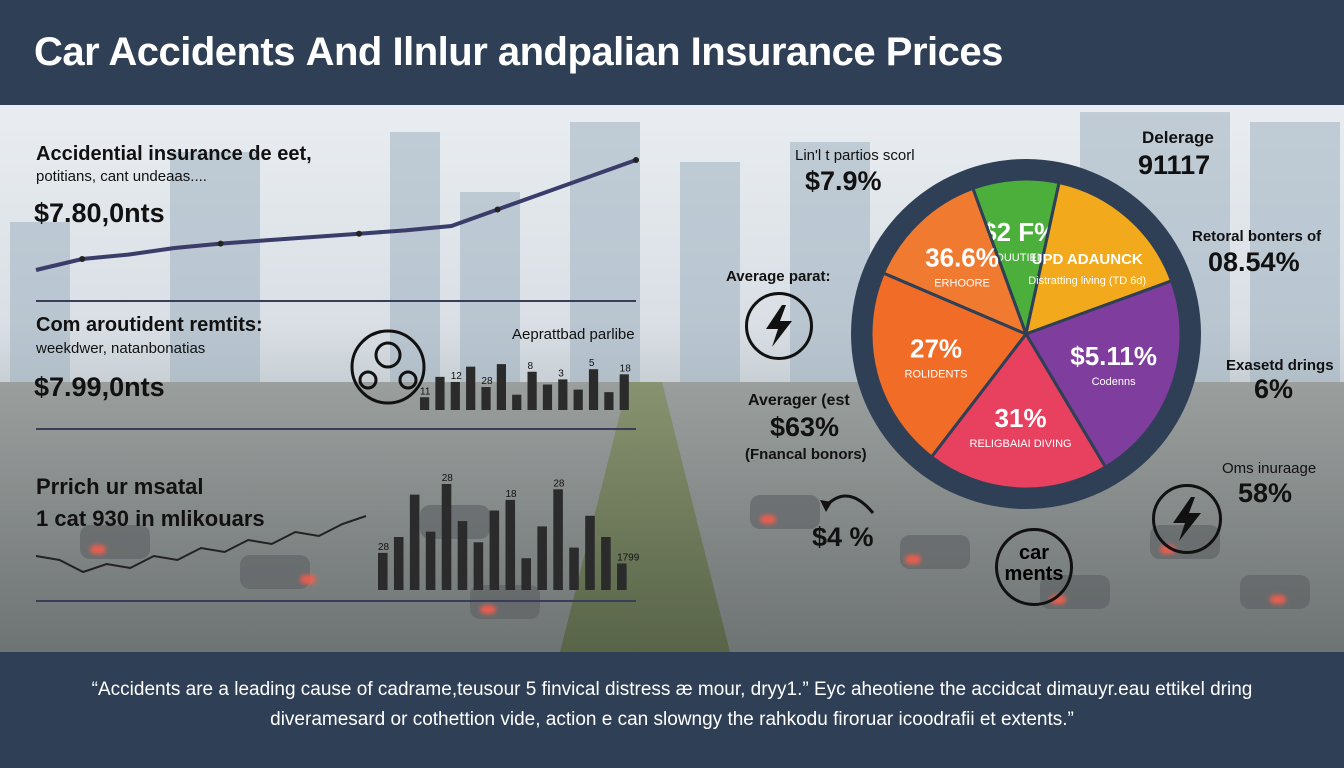 The height and width of the screenshot is (768, 1344). I want to click on squiggle-line-chart, so click(201, 544).